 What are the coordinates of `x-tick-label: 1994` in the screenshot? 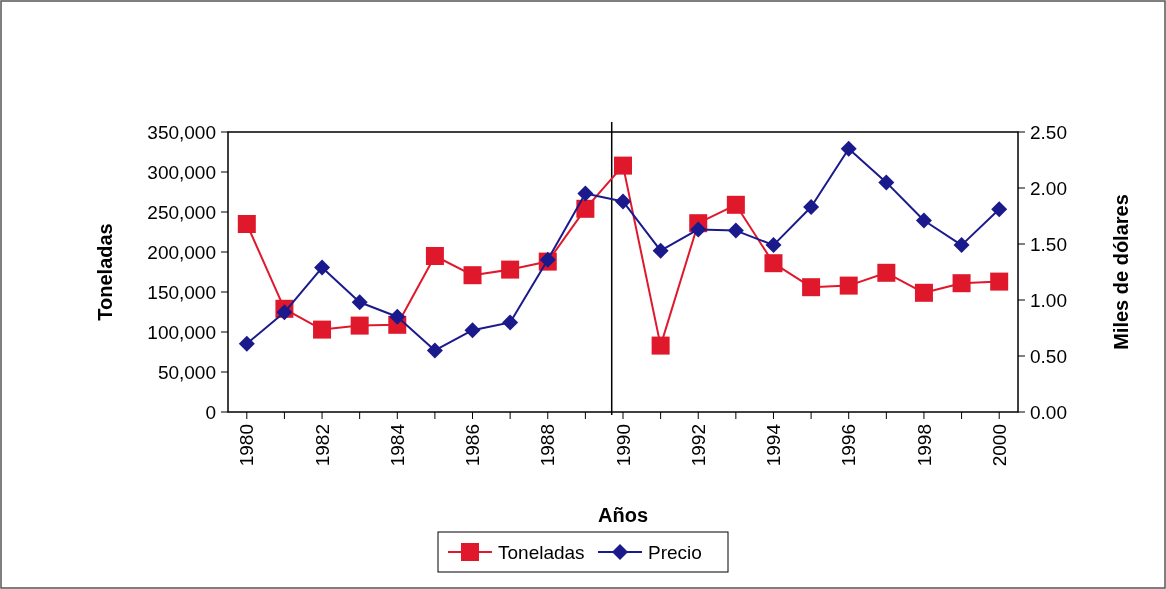 It's located at (774, 445).